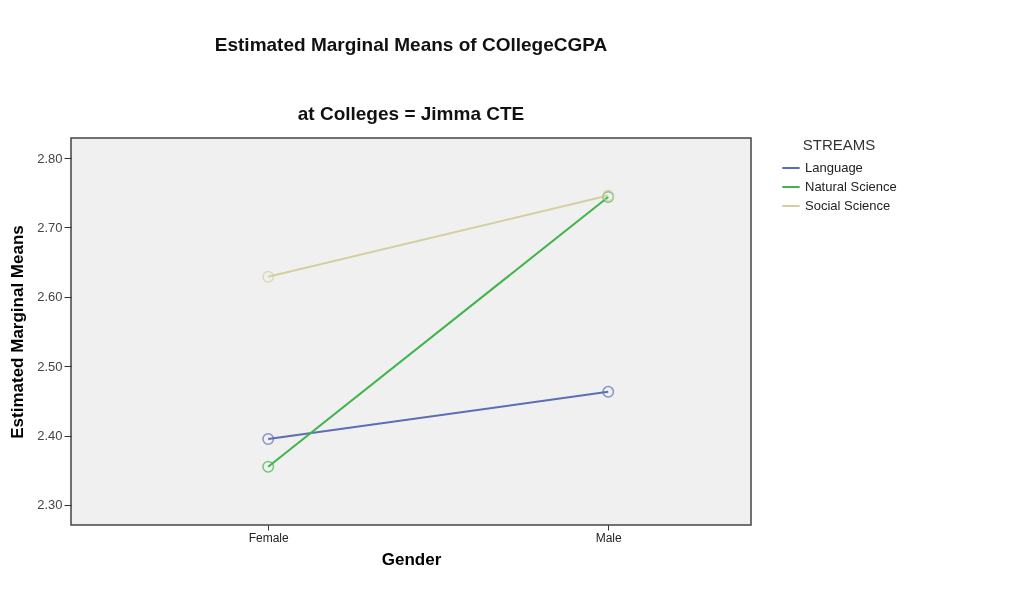  I want to click on y-tick-label: 2.50, so click(50, 366).